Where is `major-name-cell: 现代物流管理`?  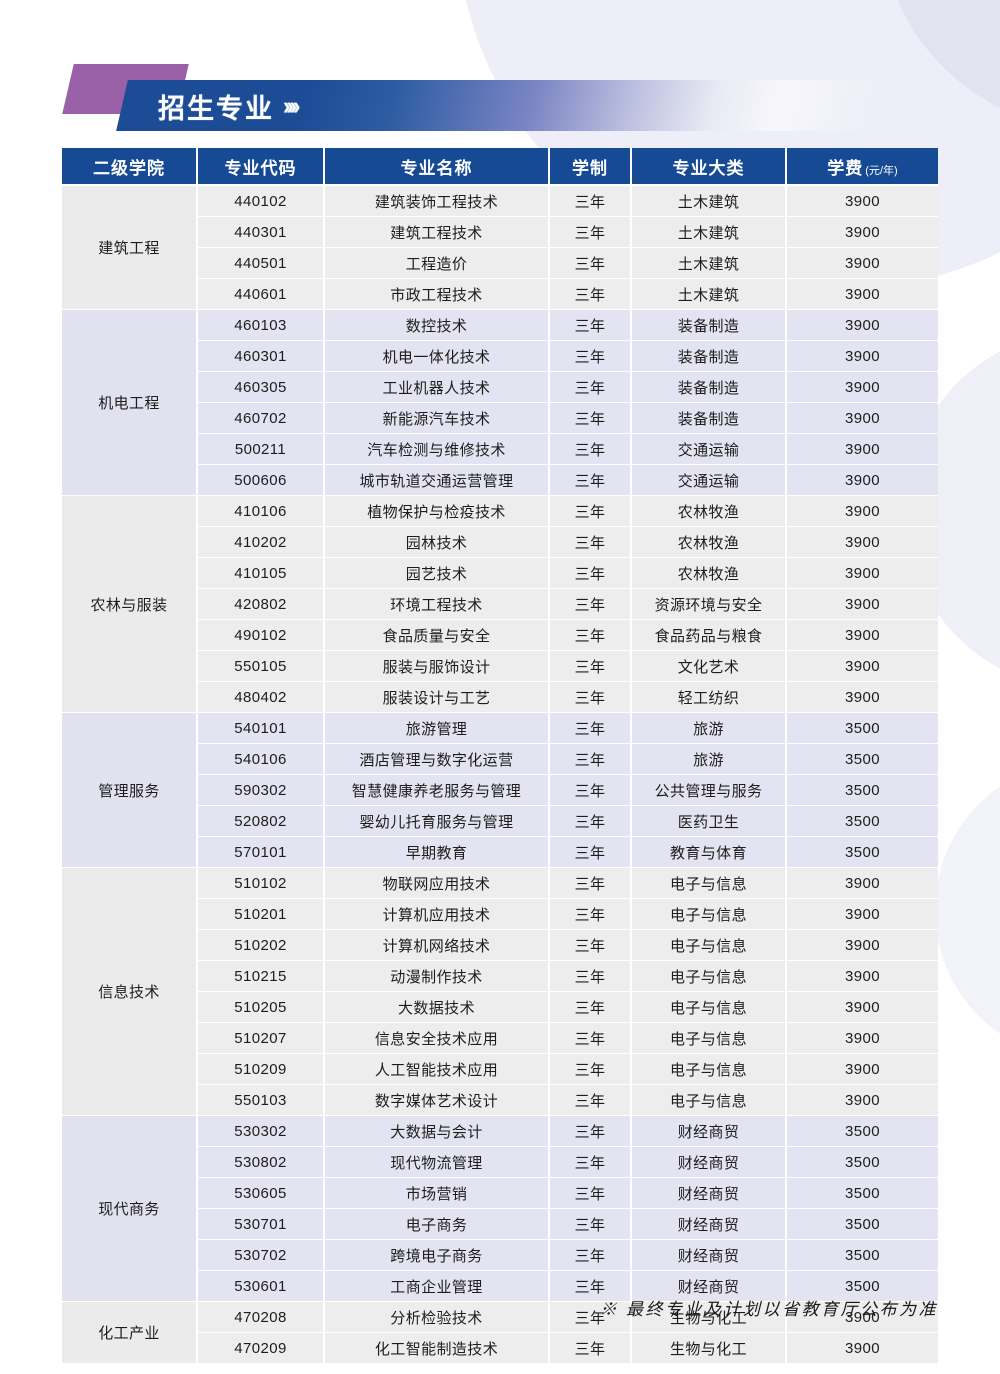 major-name-cell: 现代物流管理 is located at coordinates (437, 1162).